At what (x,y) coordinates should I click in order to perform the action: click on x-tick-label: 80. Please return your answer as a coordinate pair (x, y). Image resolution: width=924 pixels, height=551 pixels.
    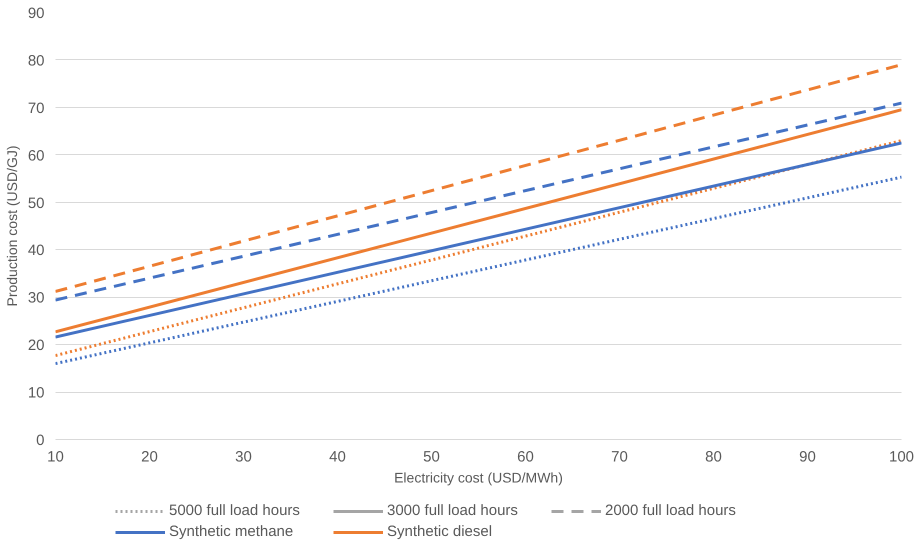
    Looking at the image, I should click on (713, 457).